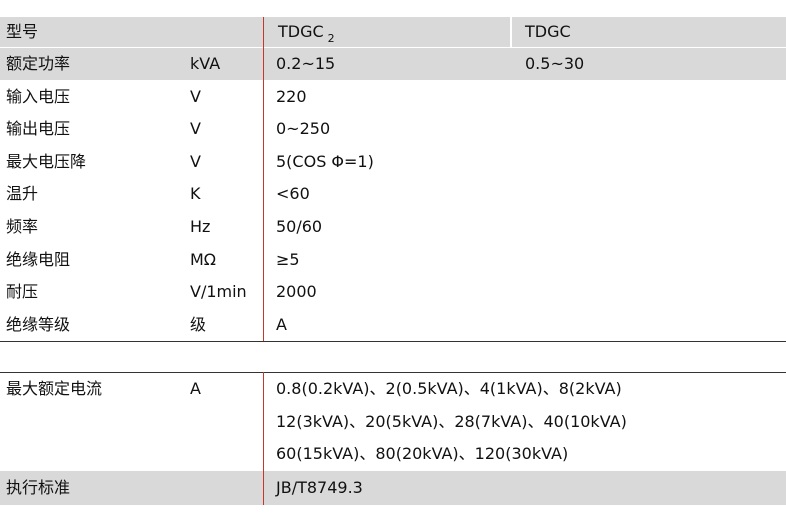 The height and width of the screenshot is (525, 786). I want to click on unit: V/1min, so click(218, 292).